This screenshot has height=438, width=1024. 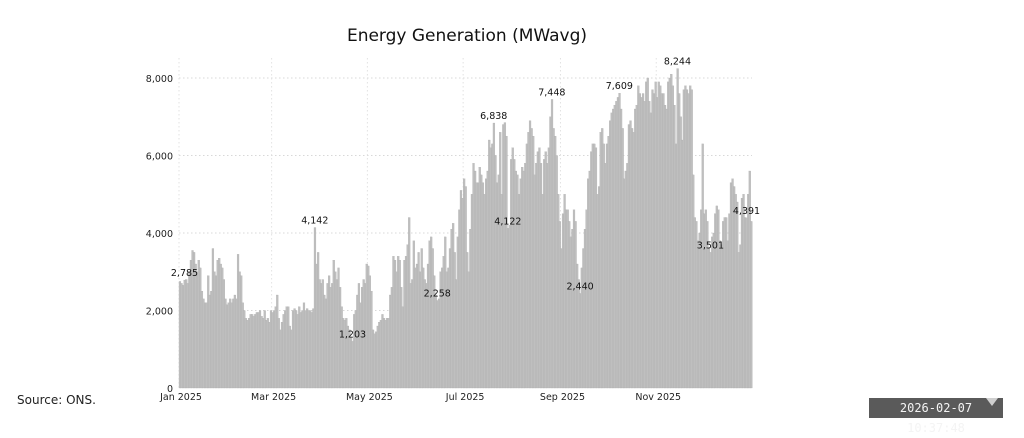 I want to click on x-tick-label: May 2025, so click(x=369, y=397).